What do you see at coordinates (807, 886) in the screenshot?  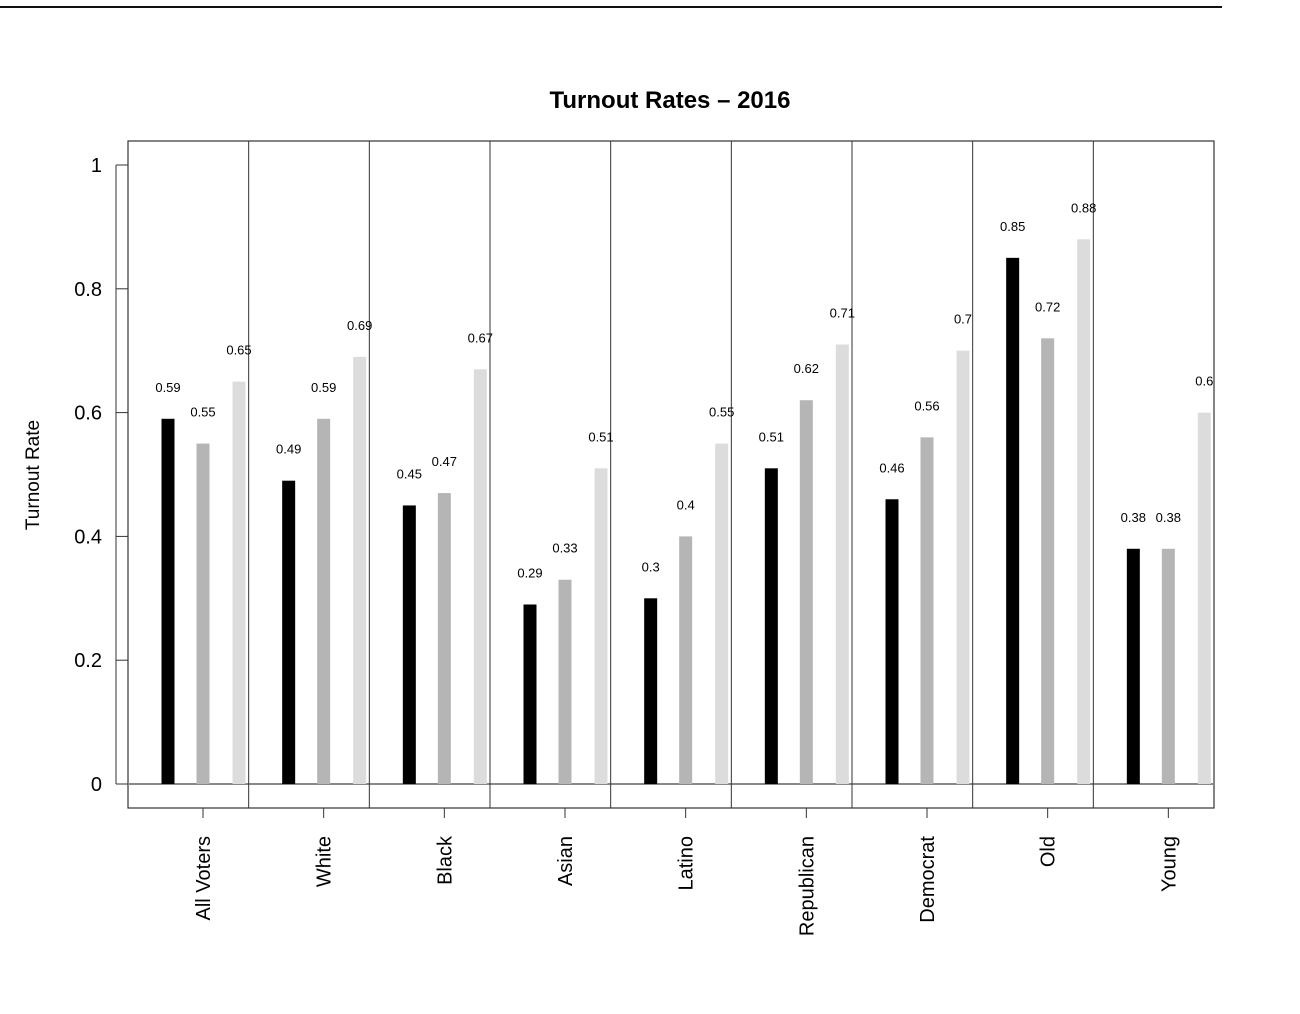 I see `x-tick-label: Republican` at bounding box center [807, 886].